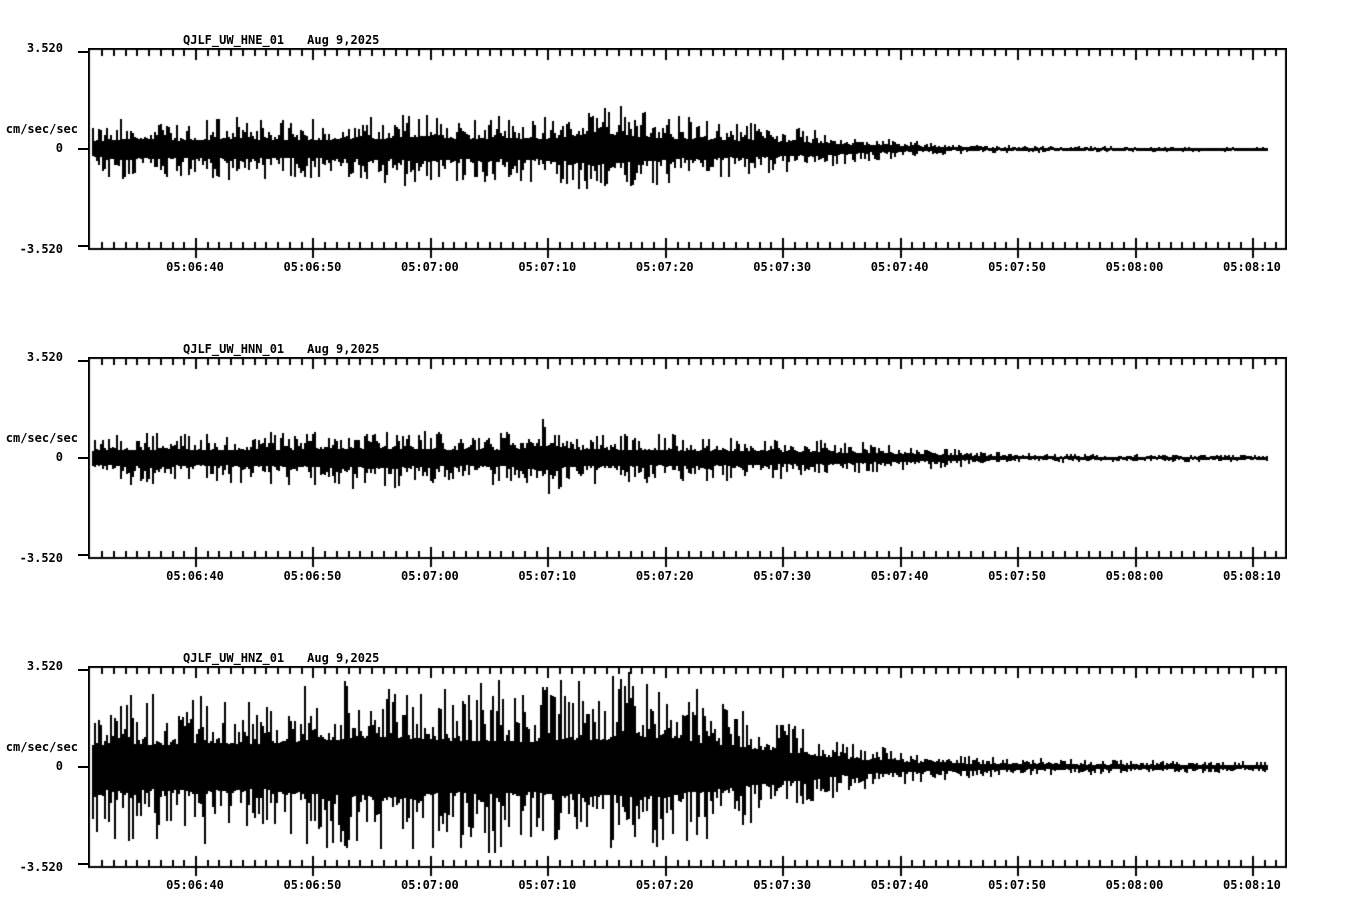 The width and height of the screenshot is (1358, 924). What do you see at coordinates (234, 40) in the screenshot?
I see `station-channel-label: QJLF_UW_HNE_01` at bounding box center [234, 40].